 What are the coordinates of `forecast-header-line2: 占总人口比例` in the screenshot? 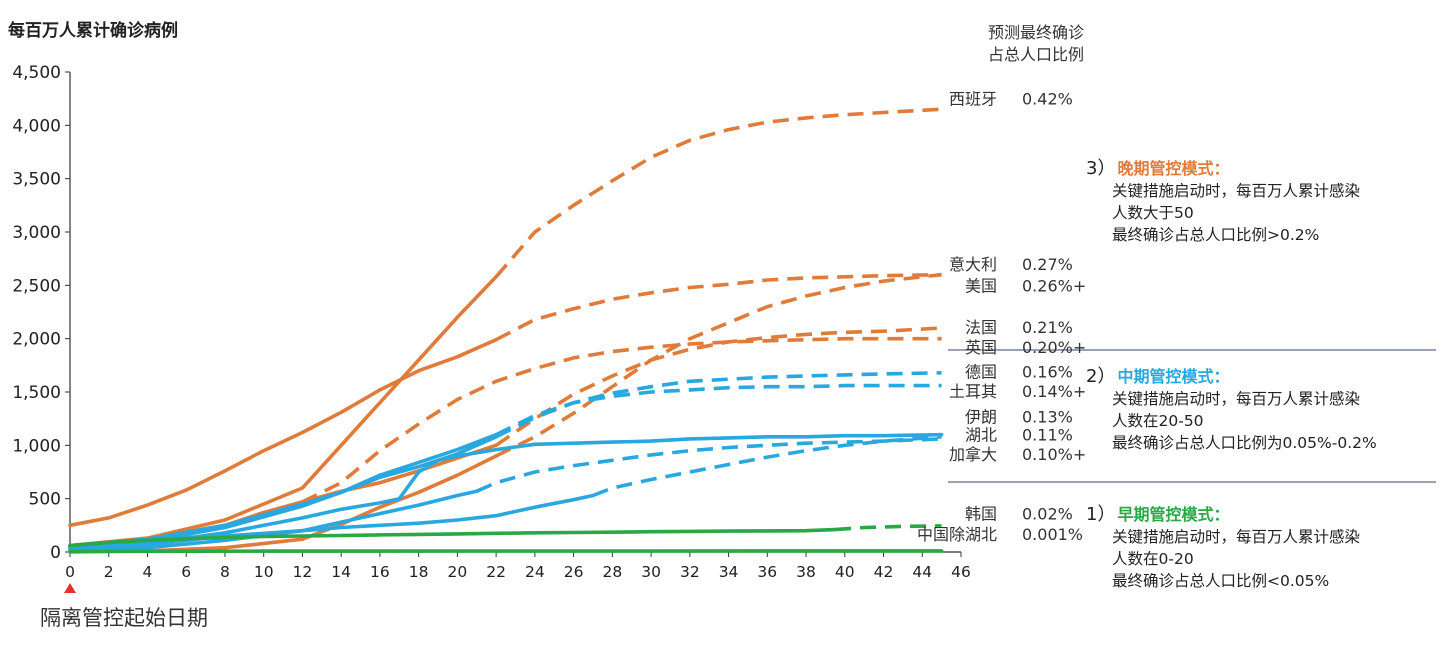 It's located at (1036, 54).